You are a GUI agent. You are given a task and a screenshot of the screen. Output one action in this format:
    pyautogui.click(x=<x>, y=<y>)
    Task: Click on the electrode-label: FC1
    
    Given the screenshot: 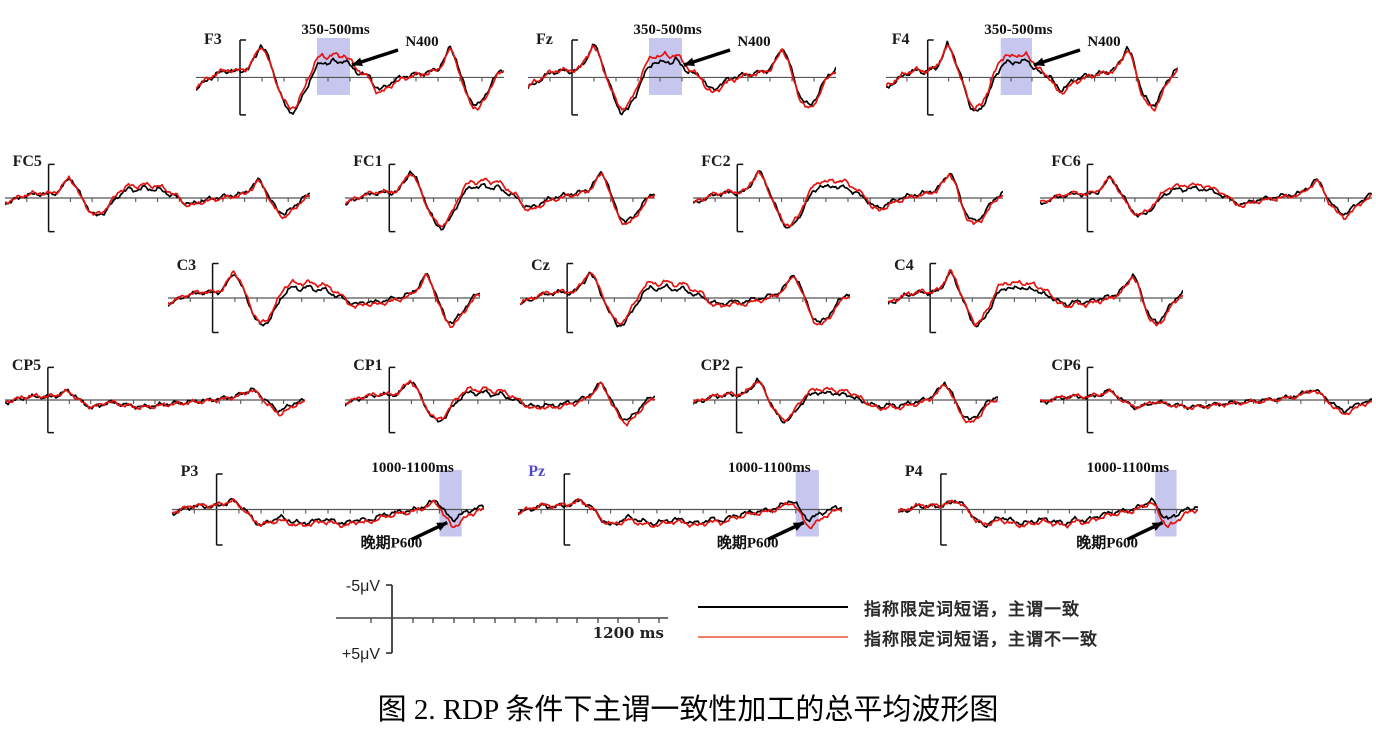 What is the action you would take?
    pyautogui.click(x=367, y=161)
    